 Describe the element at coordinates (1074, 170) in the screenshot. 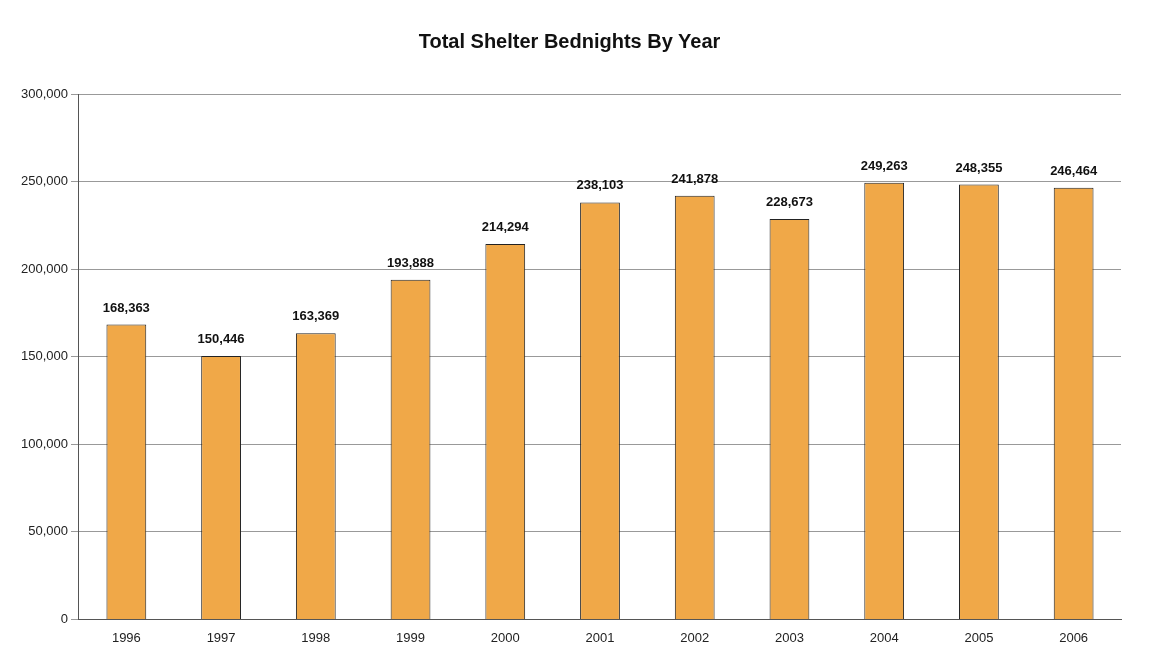

I see `data-label: 246,464` at that location.